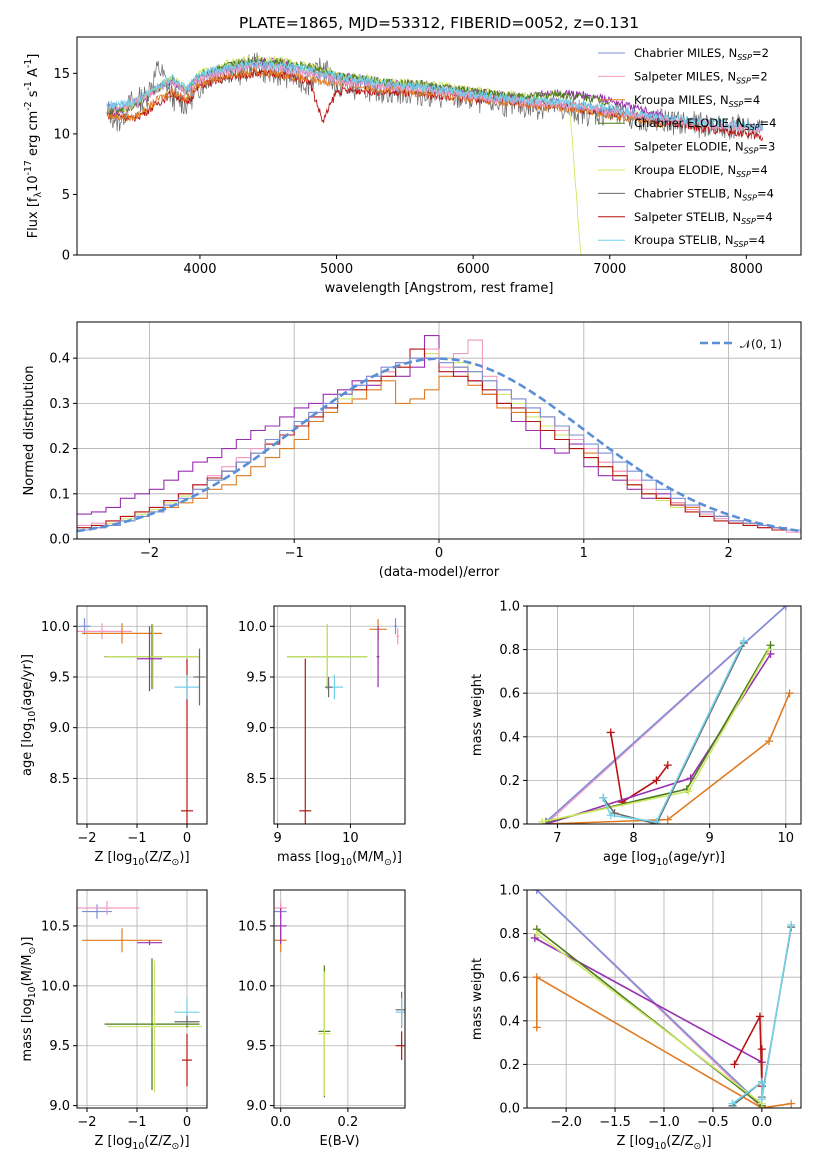 The height and width of the screenshot is (1170, 819). Describe the element at coordinates (336, 269) in the screenshot. I see `x-tick-label: 5000` at that location.